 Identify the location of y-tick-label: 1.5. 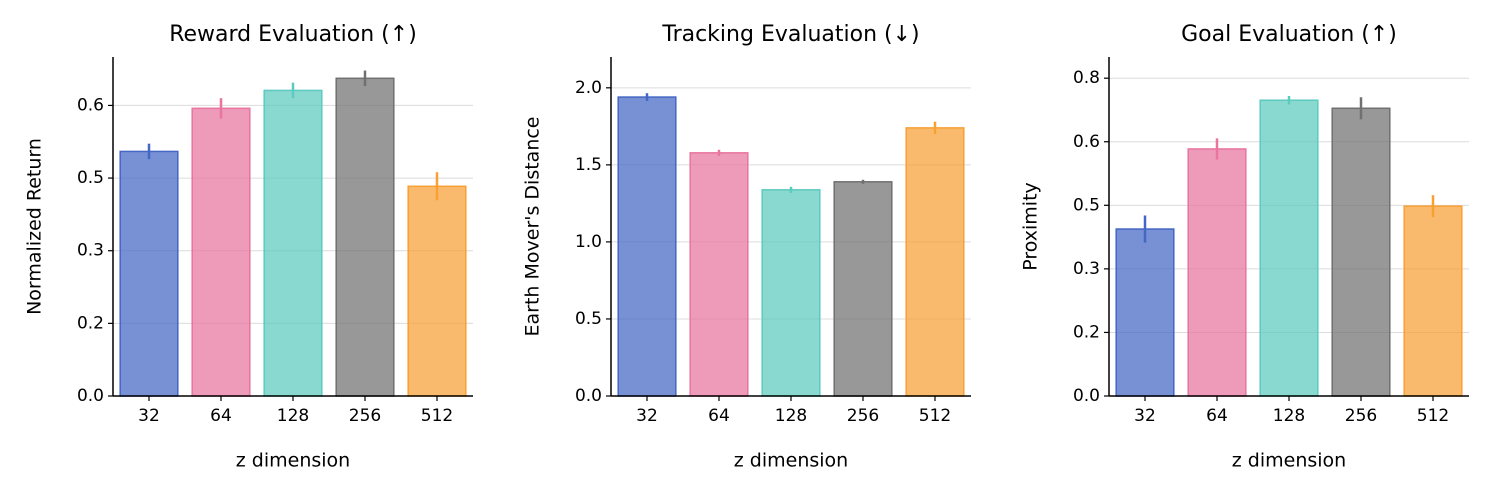
(588, 165).